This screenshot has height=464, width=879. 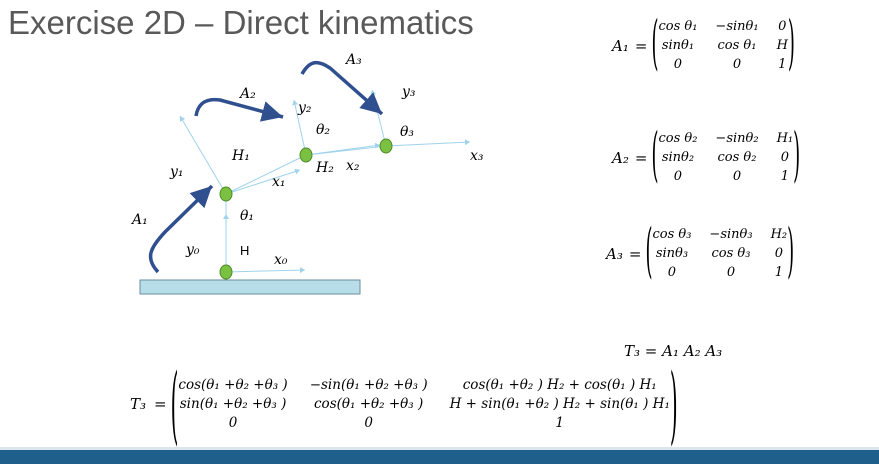 I want to click on base-plate, so click(x=250, y=287).